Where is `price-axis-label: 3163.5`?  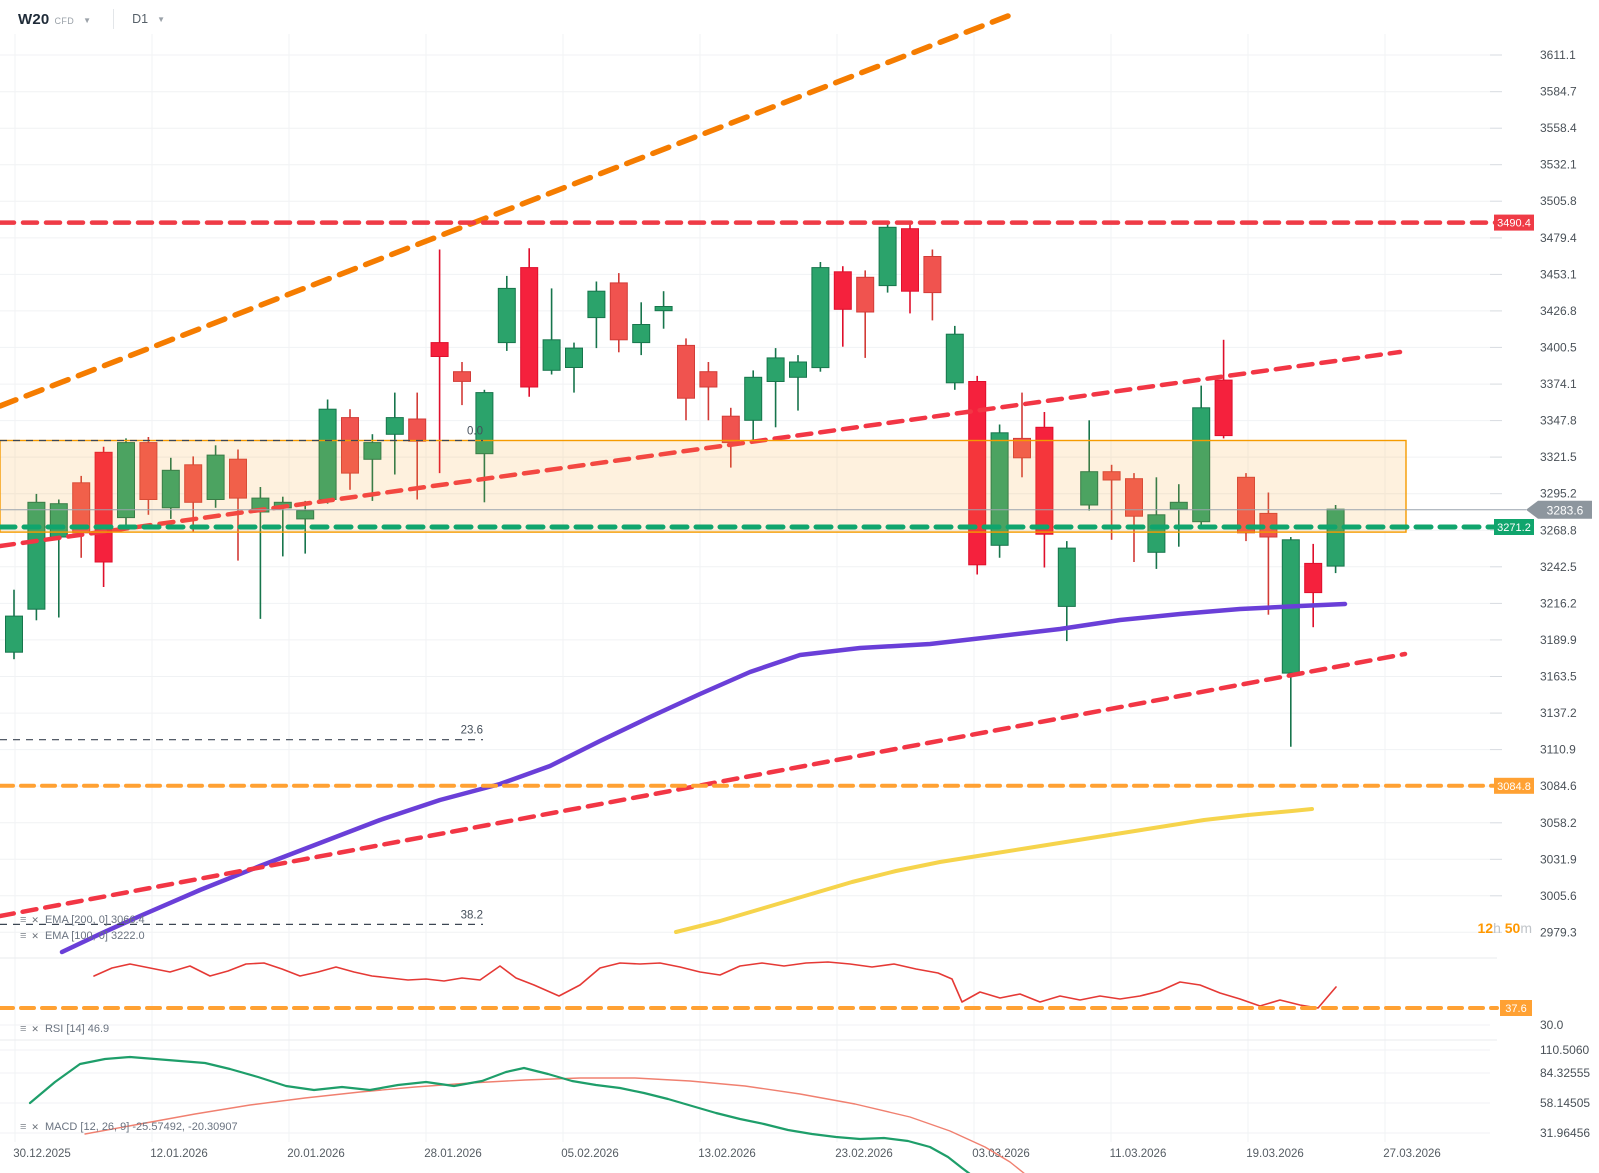
price-axis-label: 3163.5 is located at coordinates (1558, 677).